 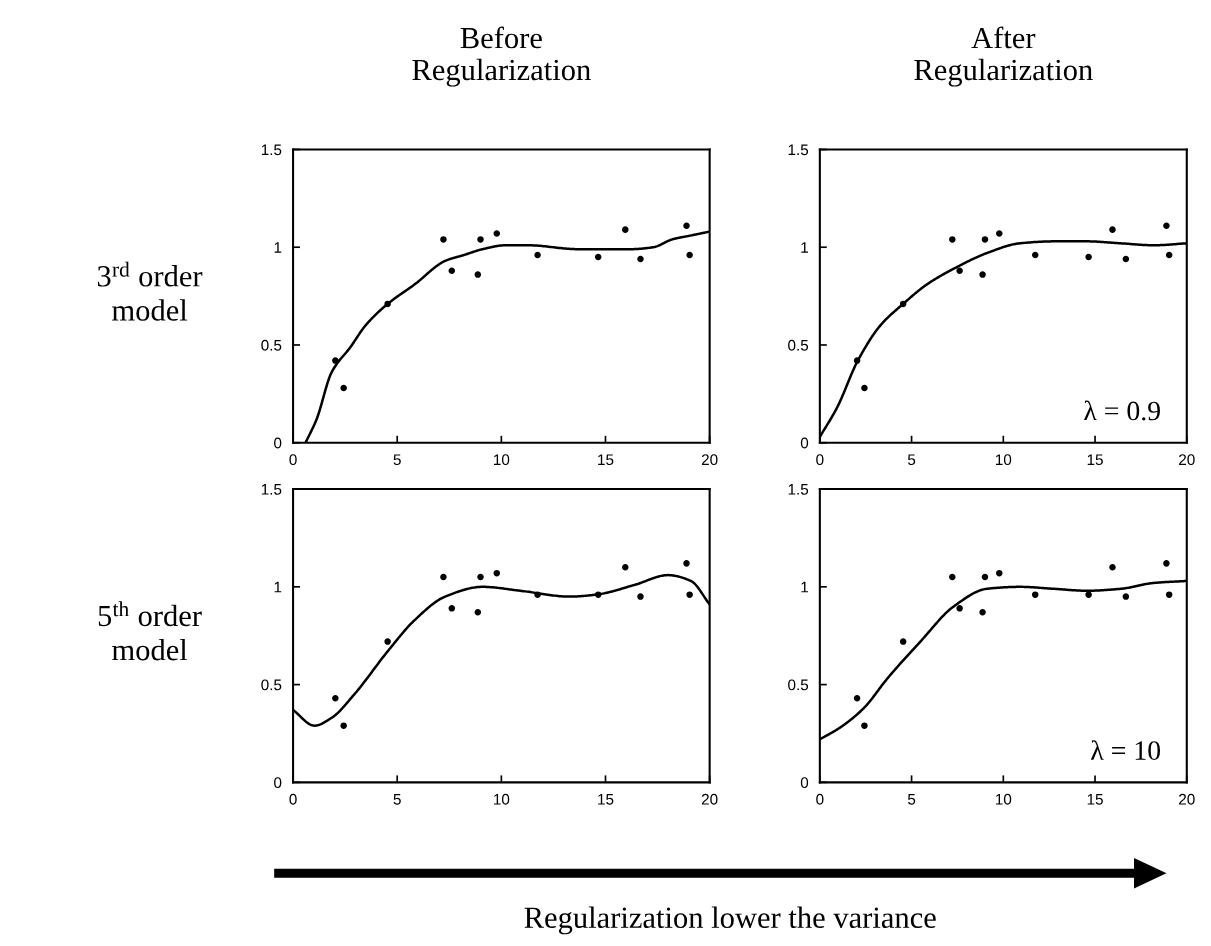 I want to click on text: Regularization lower the variance, so click(x=730, y=920).